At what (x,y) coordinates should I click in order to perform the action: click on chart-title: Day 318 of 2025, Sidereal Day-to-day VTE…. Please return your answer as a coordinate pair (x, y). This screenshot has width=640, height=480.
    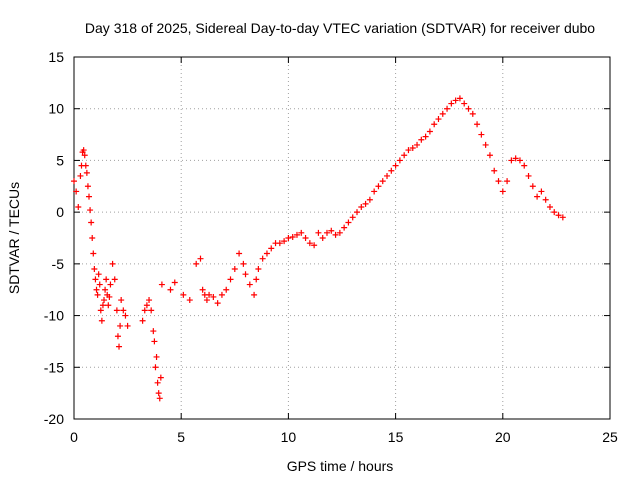
    Looking at the image, I should click on (340, 28).